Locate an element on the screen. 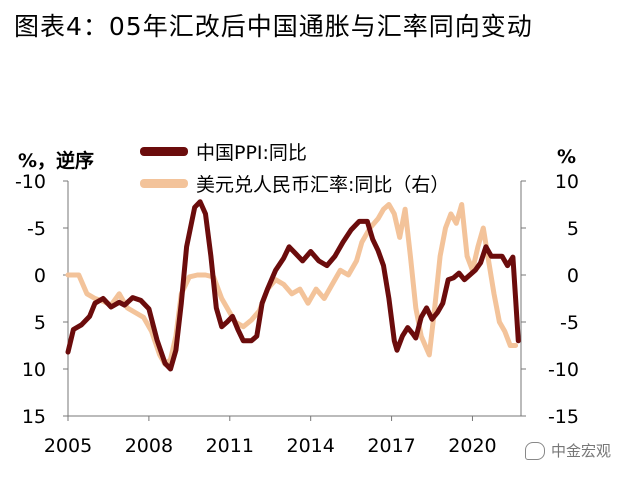 The width and height of the screenshot is (640, 477). right-tick-label: -15 is located at coordinates (563, 417).